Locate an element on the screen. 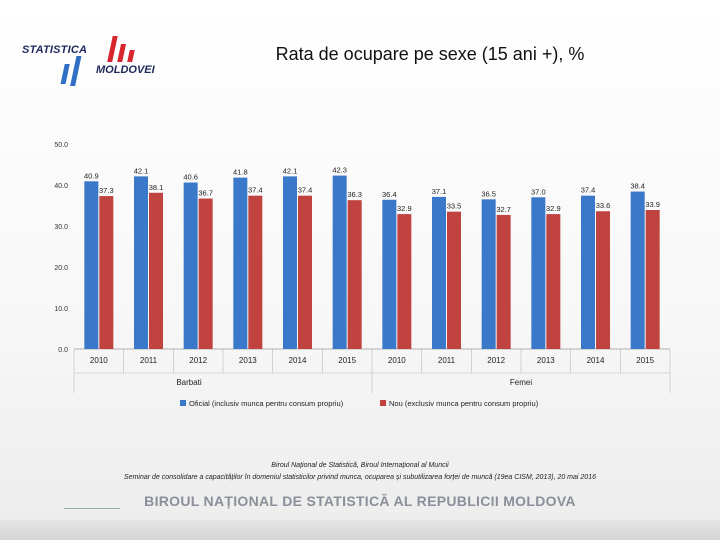  bar-value-label: 41.8 is located at coordinates (240, 172).